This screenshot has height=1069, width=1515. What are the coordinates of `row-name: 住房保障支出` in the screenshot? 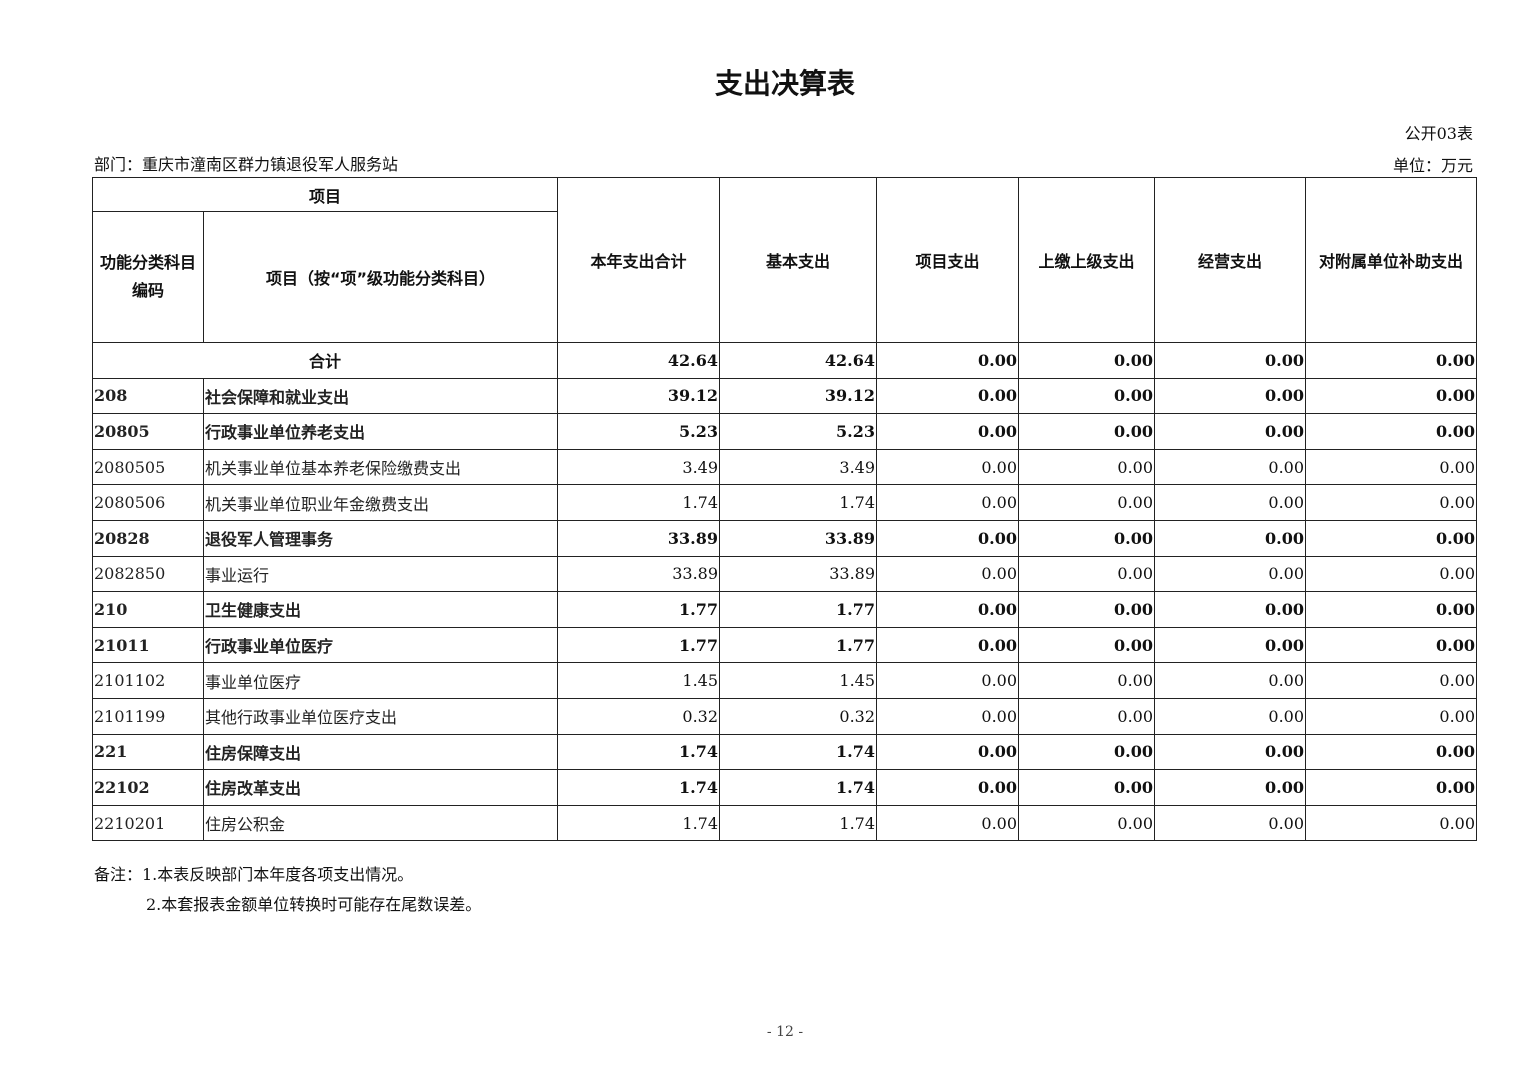 It's located at (380, 752).